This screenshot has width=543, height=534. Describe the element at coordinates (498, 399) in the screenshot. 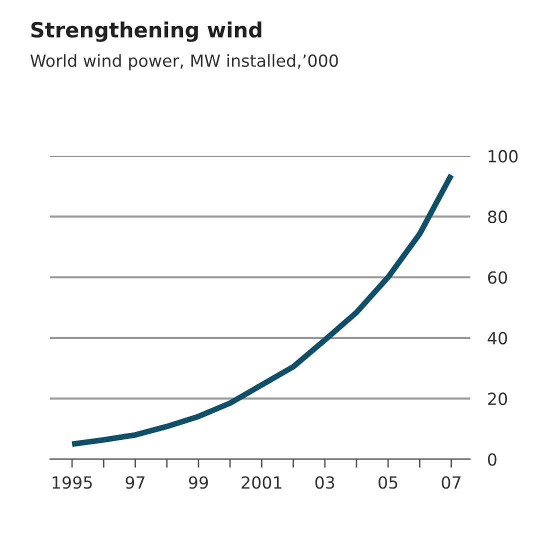

I see `y-tick-label: 20` at that location.